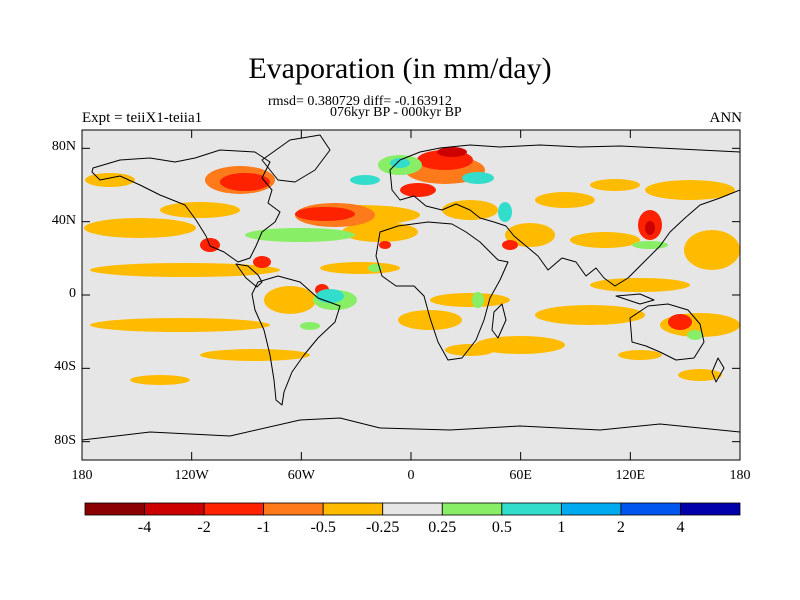 This screenshot has height=600, width=800. What do you see at coordinates (323, 527) in the screenshot?
I see `colorbar-label: -0.5` at bounding box center [323, 527].